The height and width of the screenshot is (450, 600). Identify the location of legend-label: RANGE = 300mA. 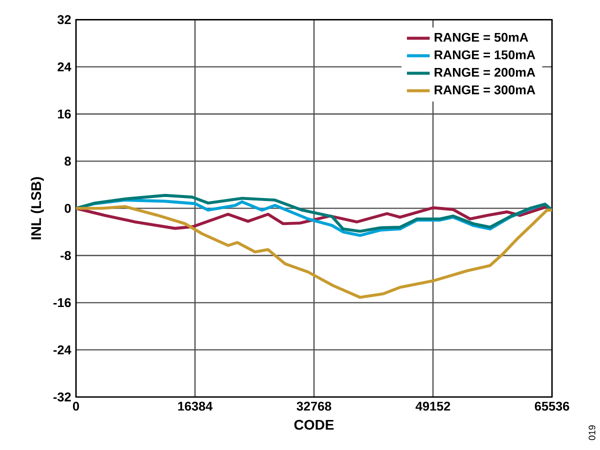
(485, 89).